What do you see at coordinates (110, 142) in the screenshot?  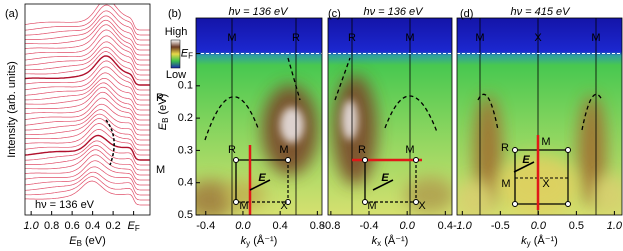 I see `dispersion-guide` at bounding box center [110, 142].